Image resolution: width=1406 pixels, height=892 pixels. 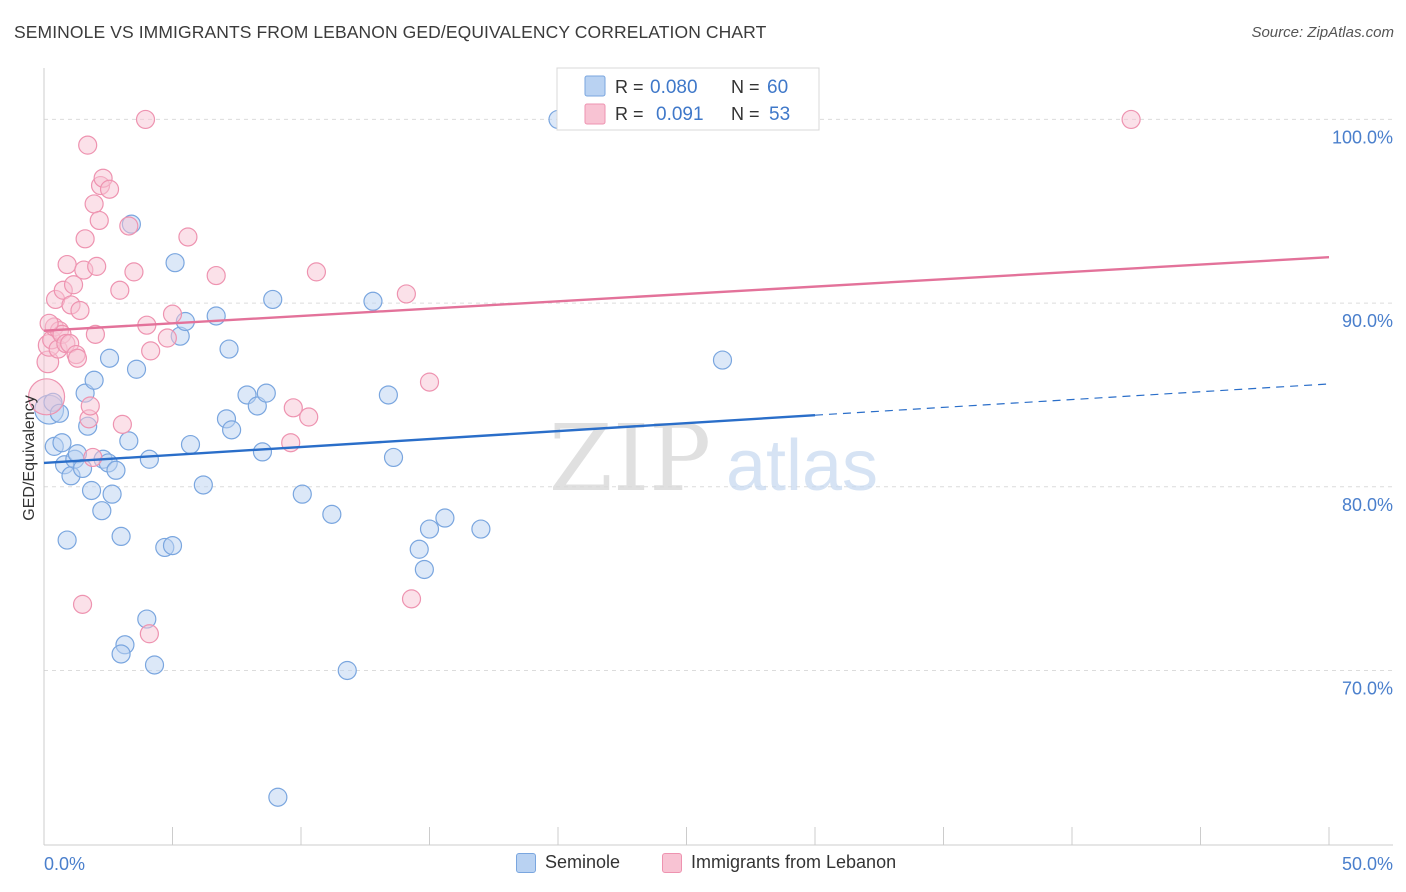 What do you see at coordinates (779, 114) in the screenshot?
I see `legend-n-value: 53` at bounding box center [779, 114].